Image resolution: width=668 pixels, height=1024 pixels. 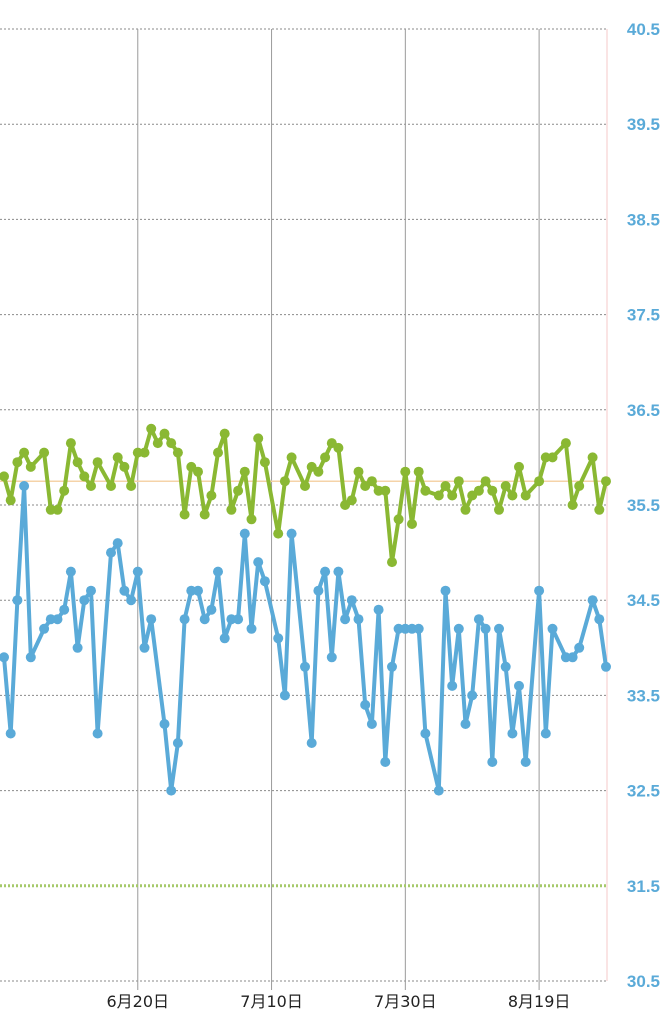 I want to click on x-tick-label: 6月20日, so click(x=138, y=1001).